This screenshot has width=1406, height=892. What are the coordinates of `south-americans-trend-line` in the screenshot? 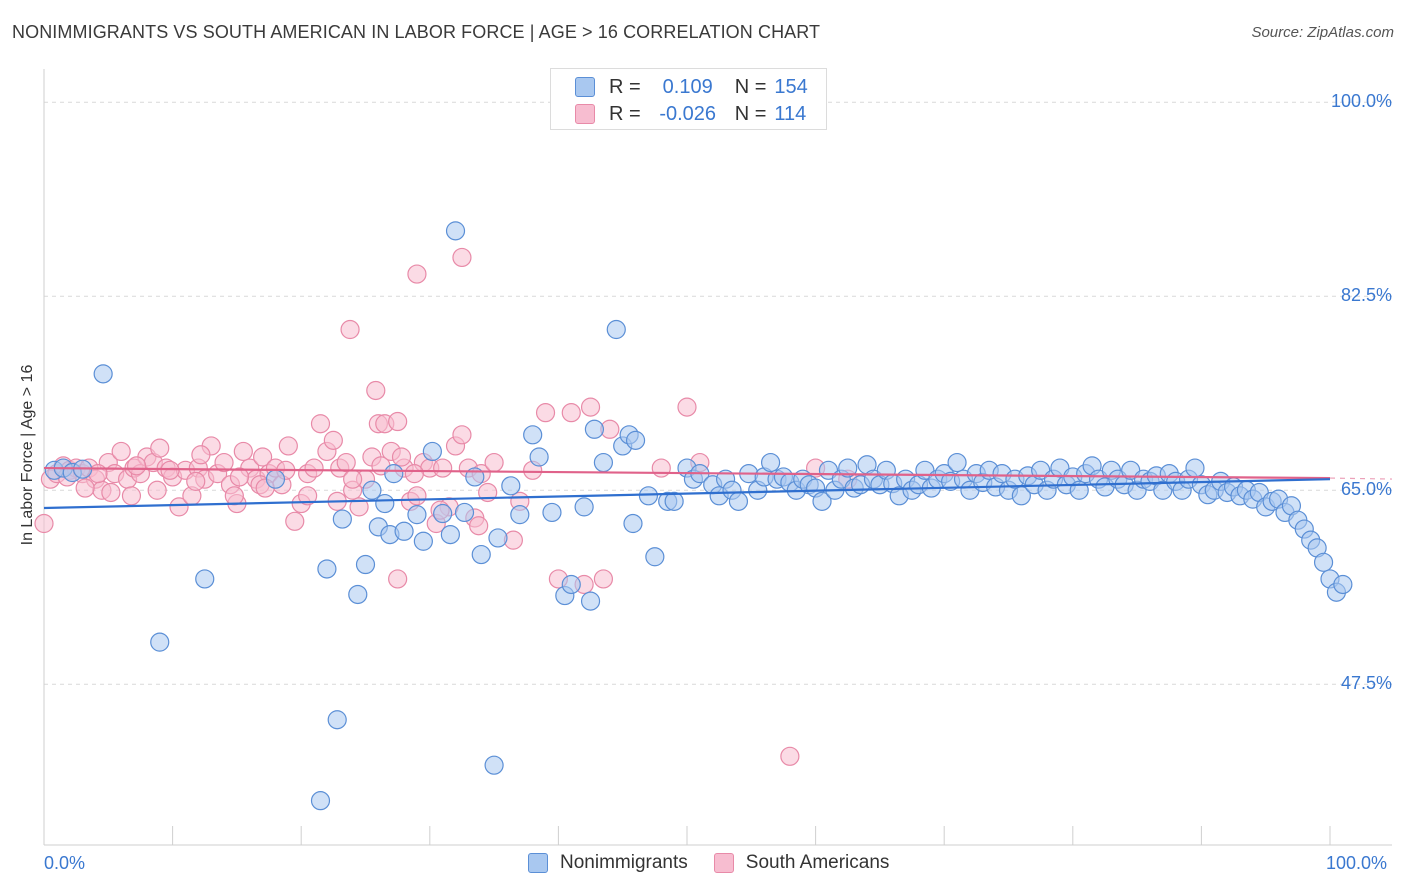 It's located at (687, 473).